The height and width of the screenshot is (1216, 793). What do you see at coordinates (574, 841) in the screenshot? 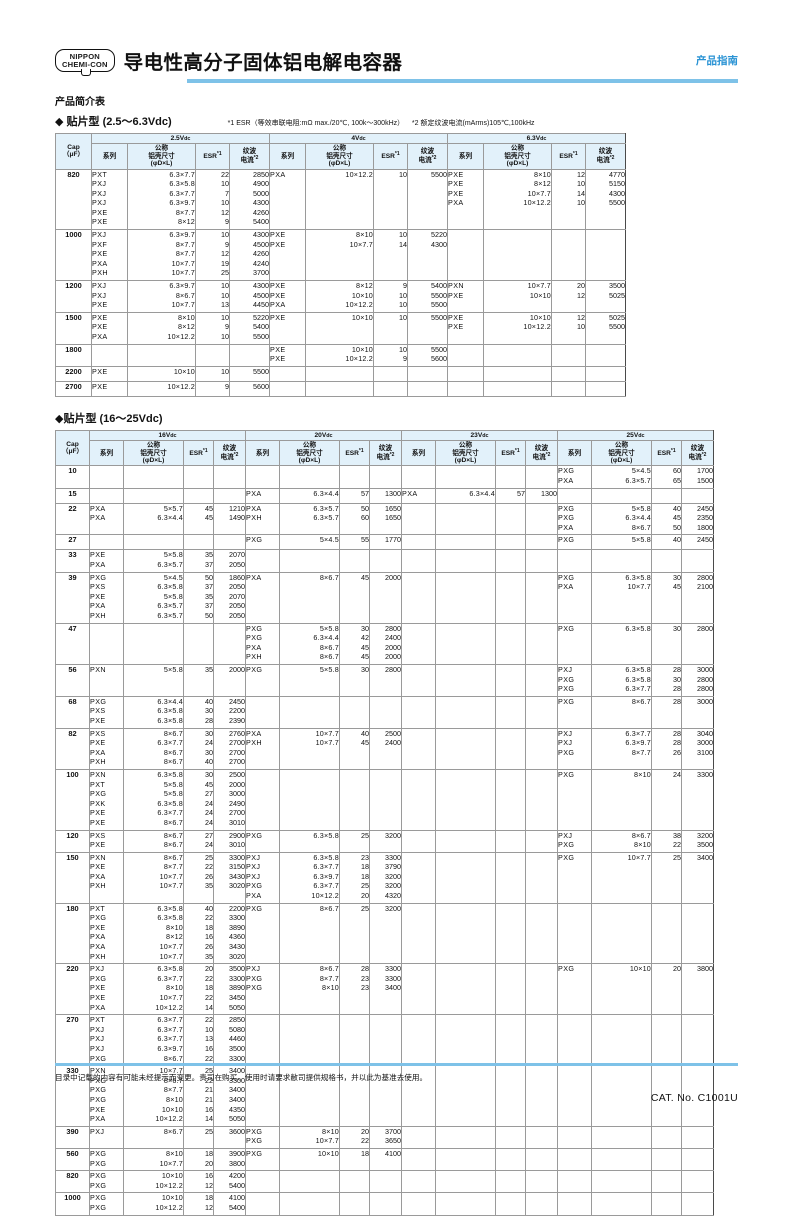
I see `cell-series: PXJ PXG` at bounding box center [574, 841].